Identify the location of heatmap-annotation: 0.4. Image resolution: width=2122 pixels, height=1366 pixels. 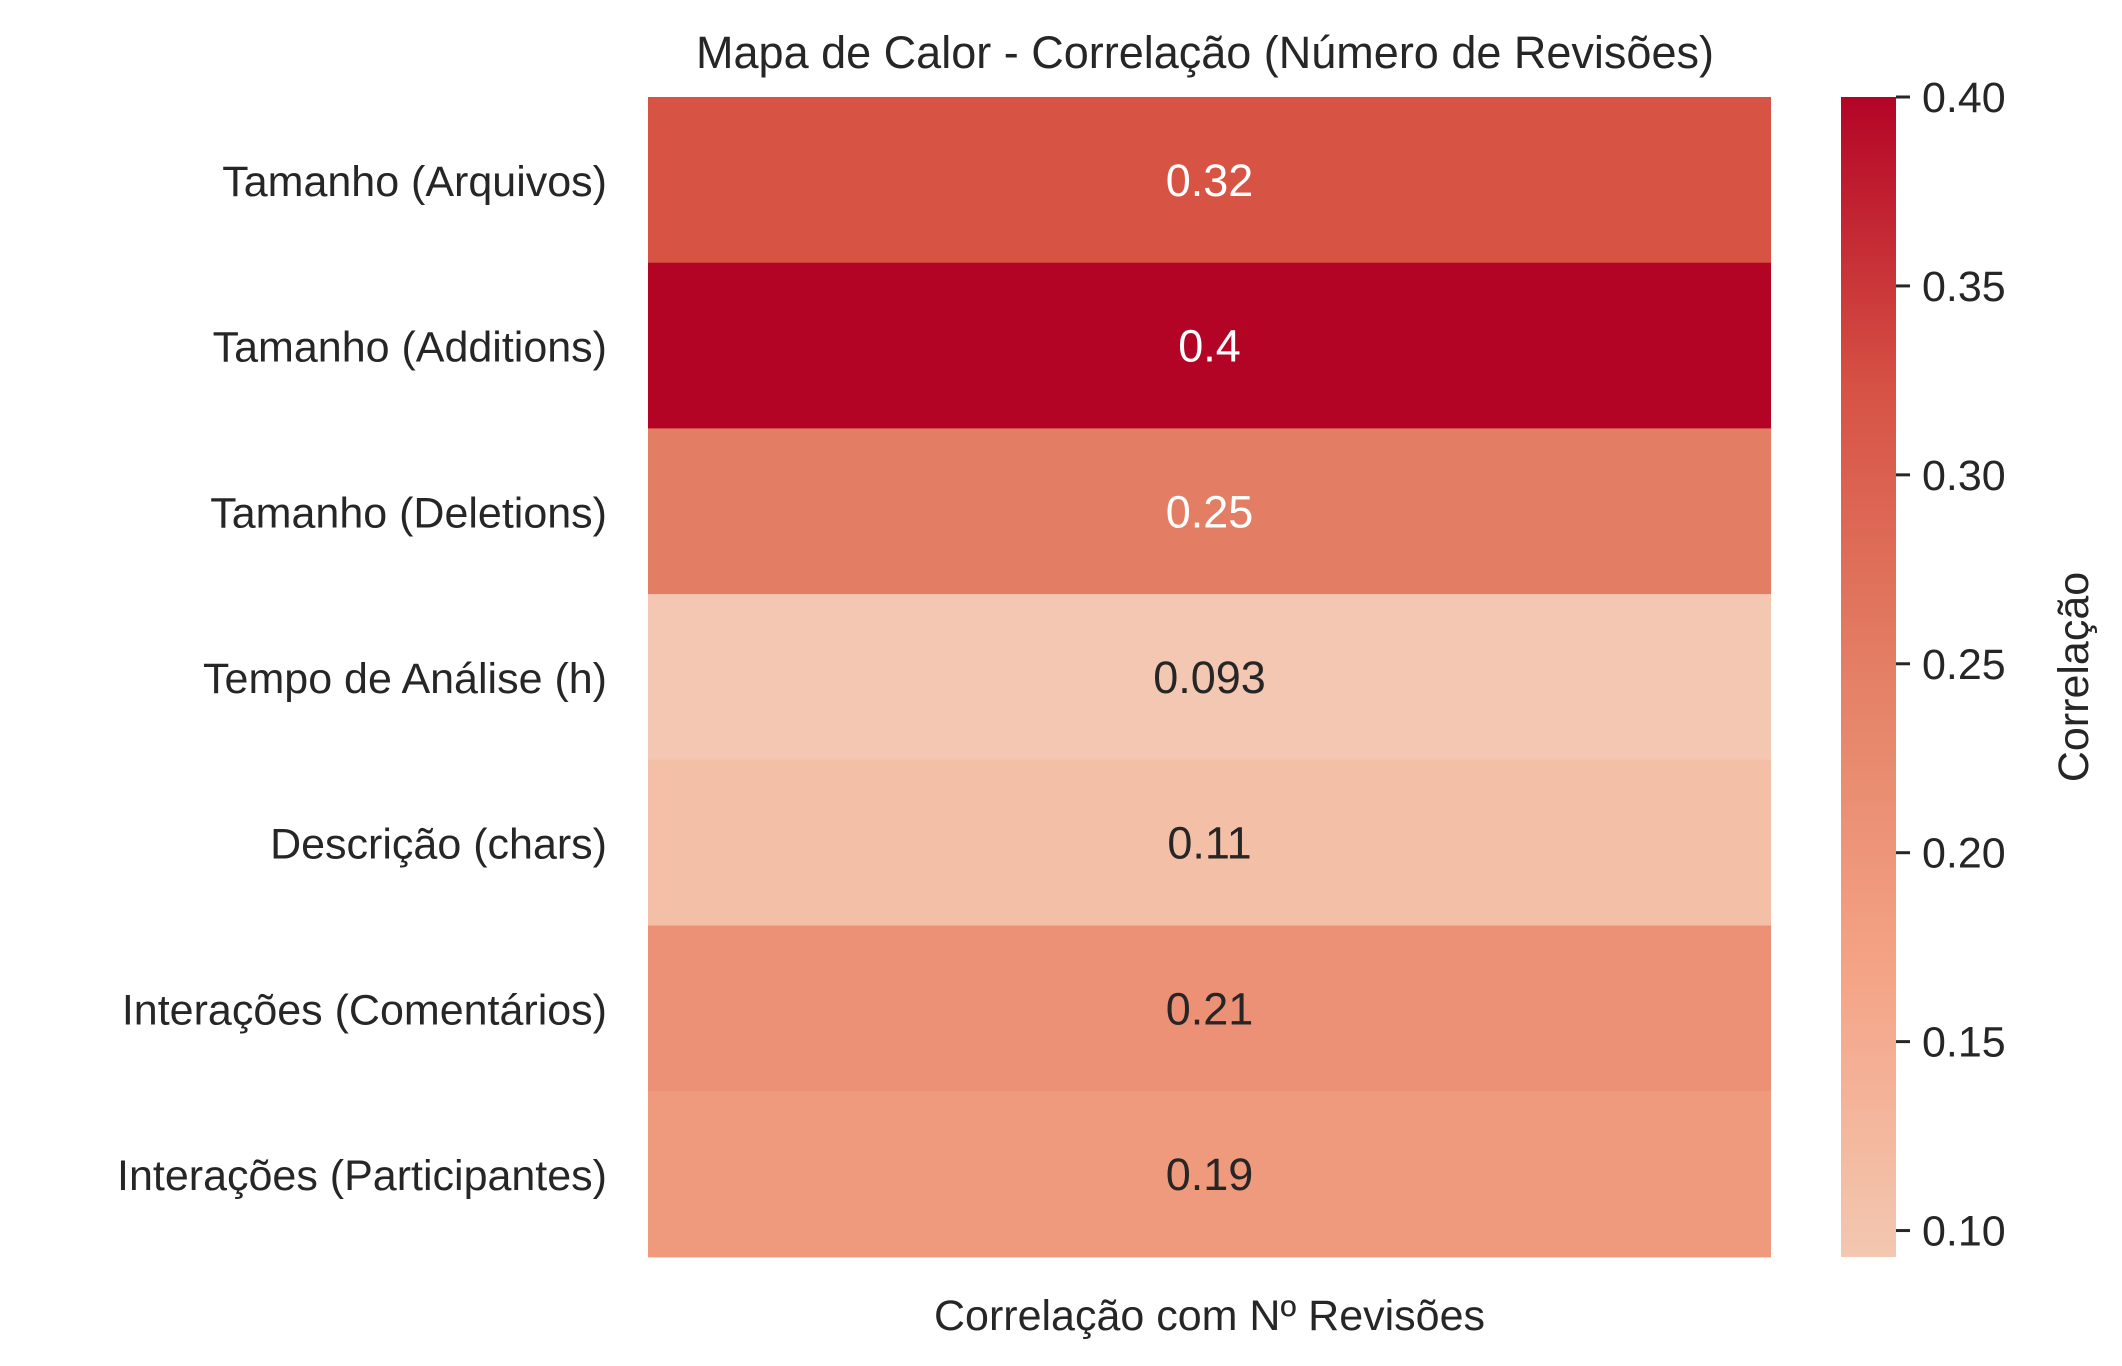
(1209, 346).